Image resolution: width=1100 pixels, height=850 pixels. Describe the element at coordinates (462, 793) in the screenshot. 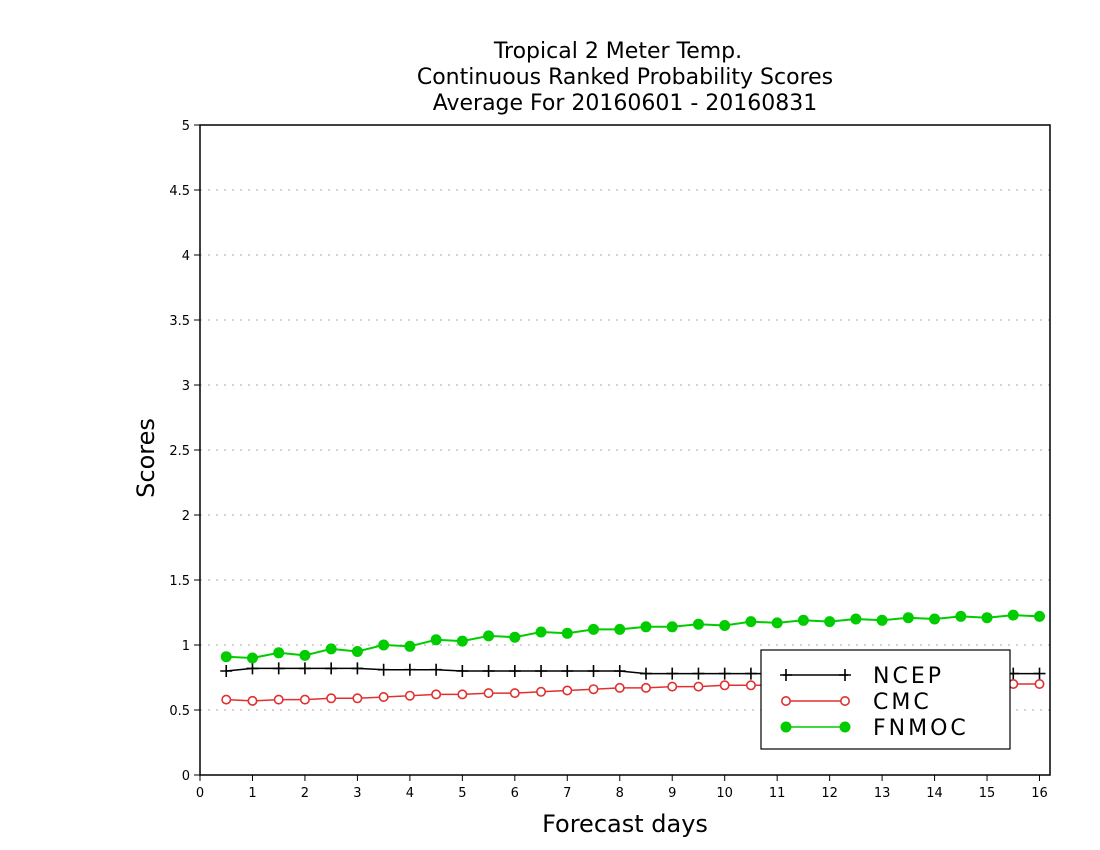

I see `x-tick-label: 5` at that location.